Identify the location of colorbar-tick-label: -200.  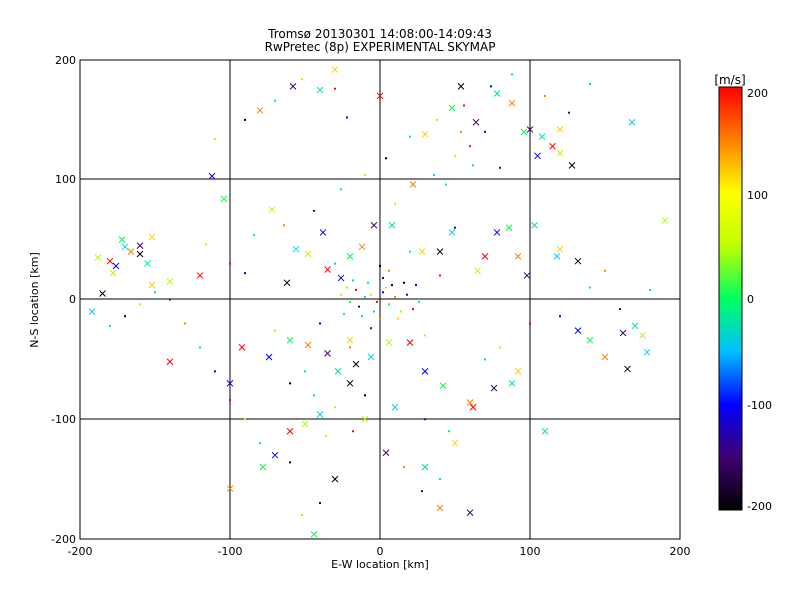
(759, 506).